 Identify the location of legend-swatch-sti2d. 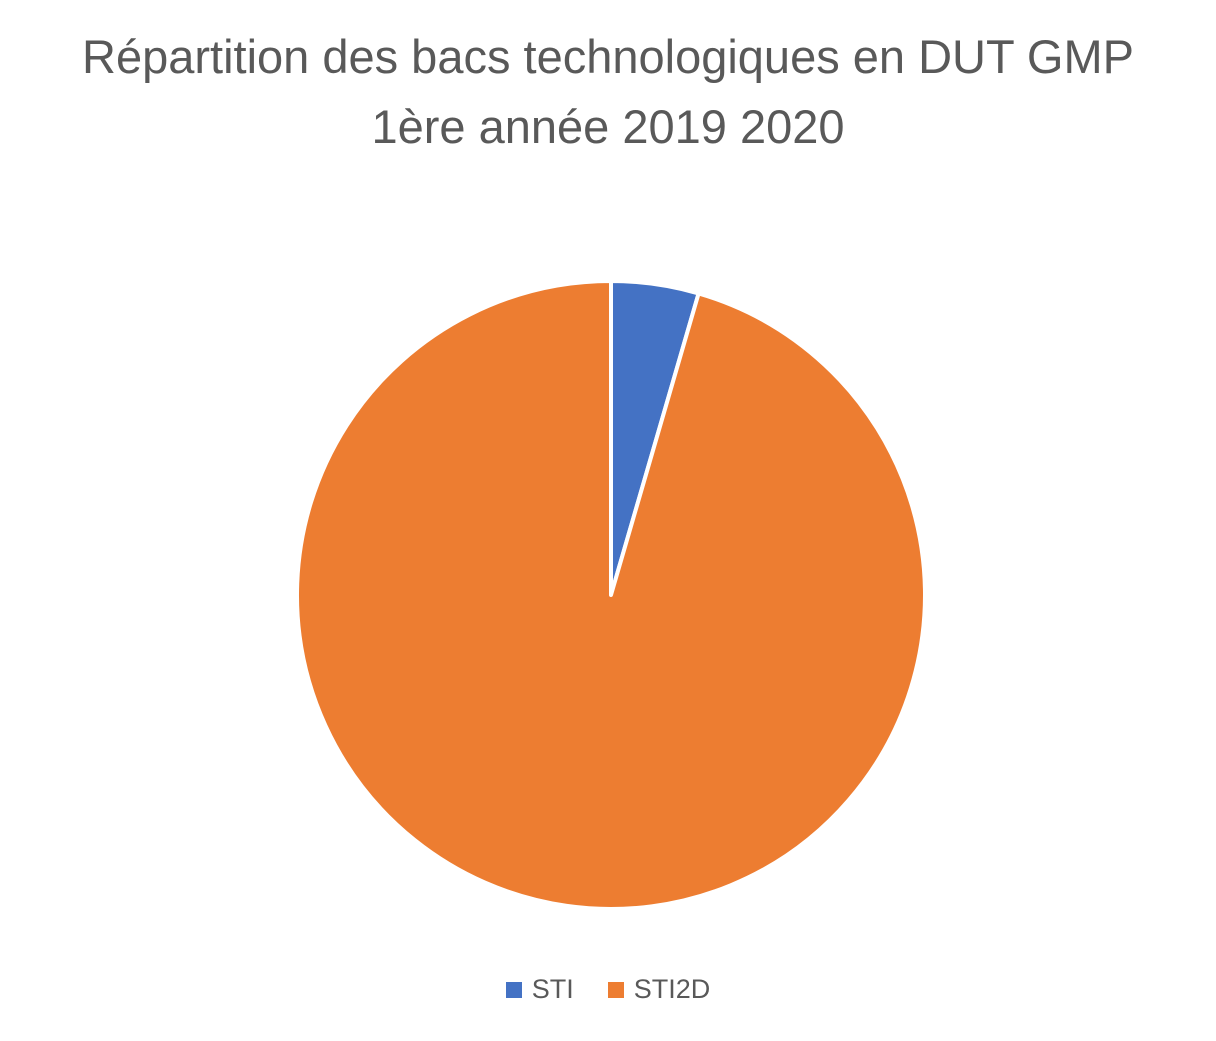
(615, 989).